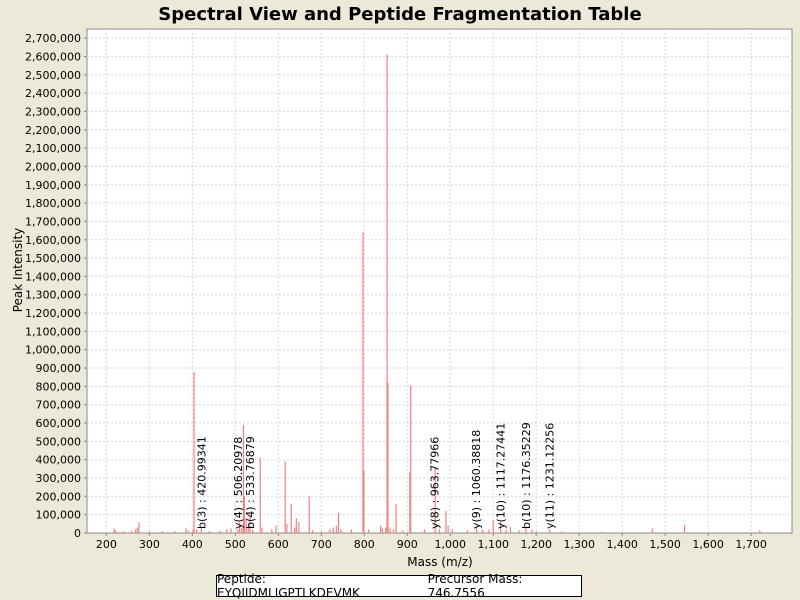  Describe the element at coordinates (53, 295) in the screenshot. I see `y-tick-label: 1,300,000` at that location.